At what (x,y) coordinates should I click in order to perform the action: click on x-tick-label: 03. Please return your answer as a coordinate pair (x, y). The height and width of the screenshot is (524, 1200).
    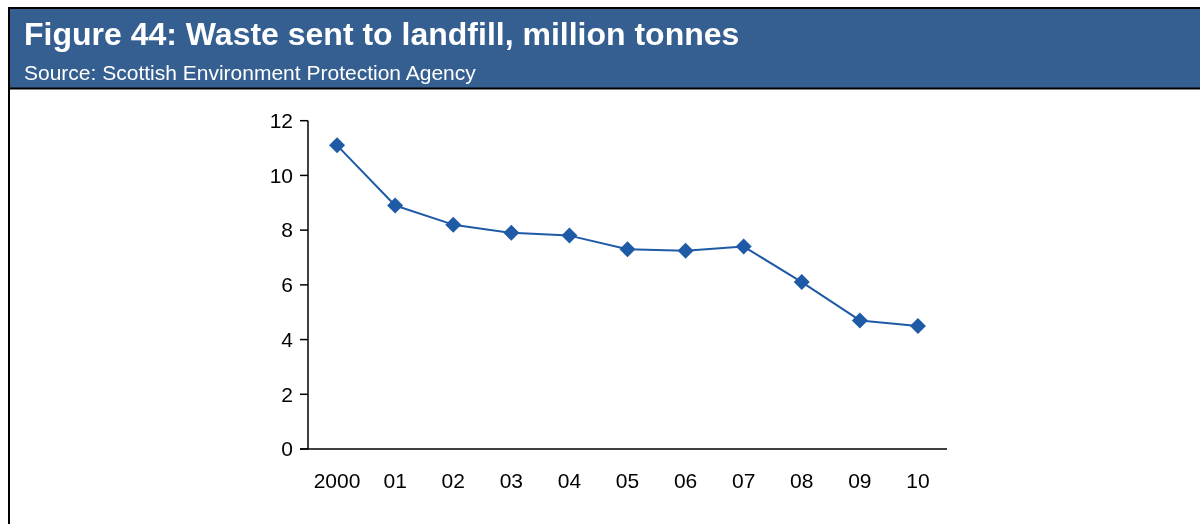
    Looking at the image, I should click on (511, 481).